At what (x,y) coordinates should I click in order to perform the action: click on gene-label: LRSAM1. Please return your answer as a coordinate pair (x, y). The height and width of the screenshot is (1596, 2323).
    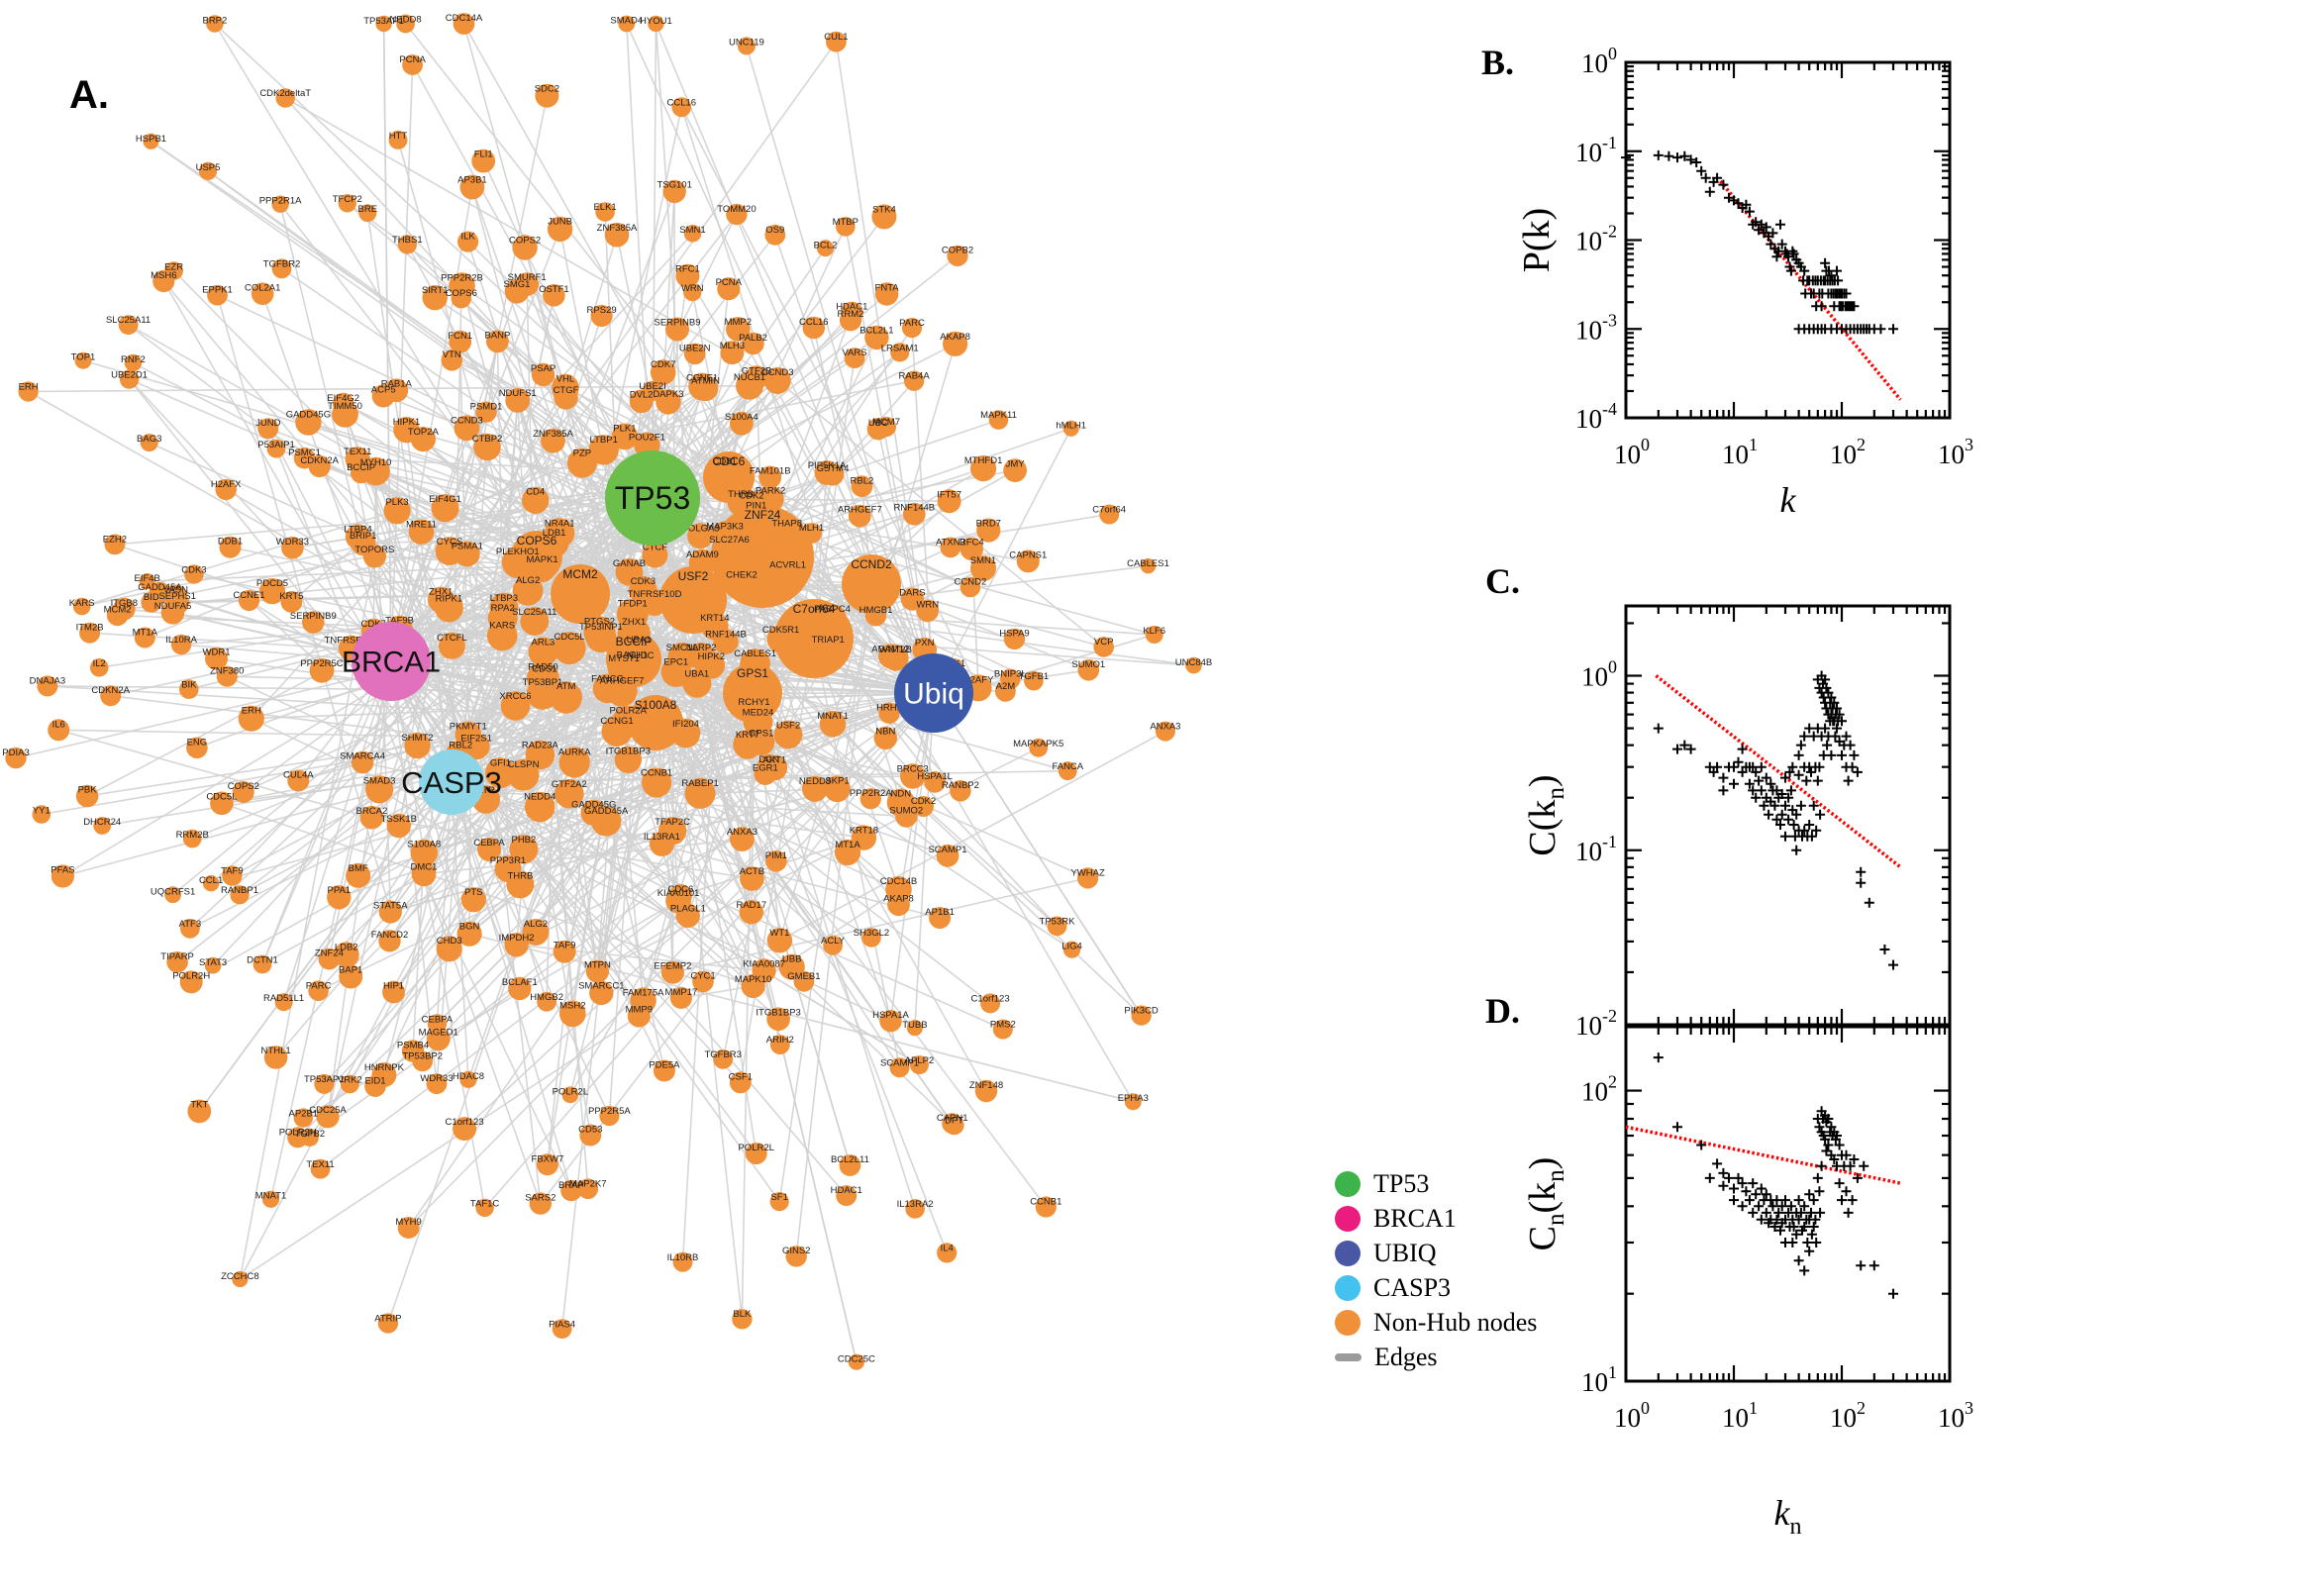
    Looking at the image, I should click on (900, 348).